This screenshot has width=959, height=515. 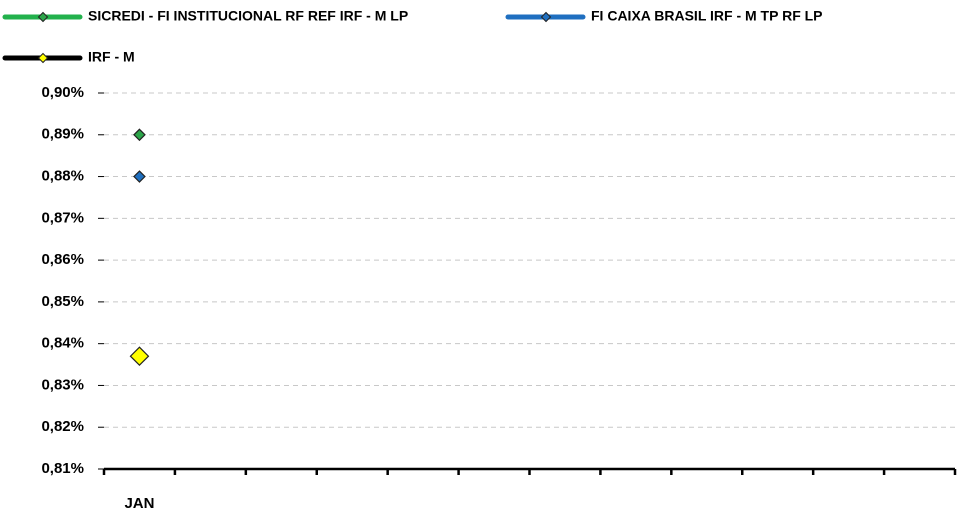 I want to click on y-tick-label: 0,86%, so click(x=62, y=259).